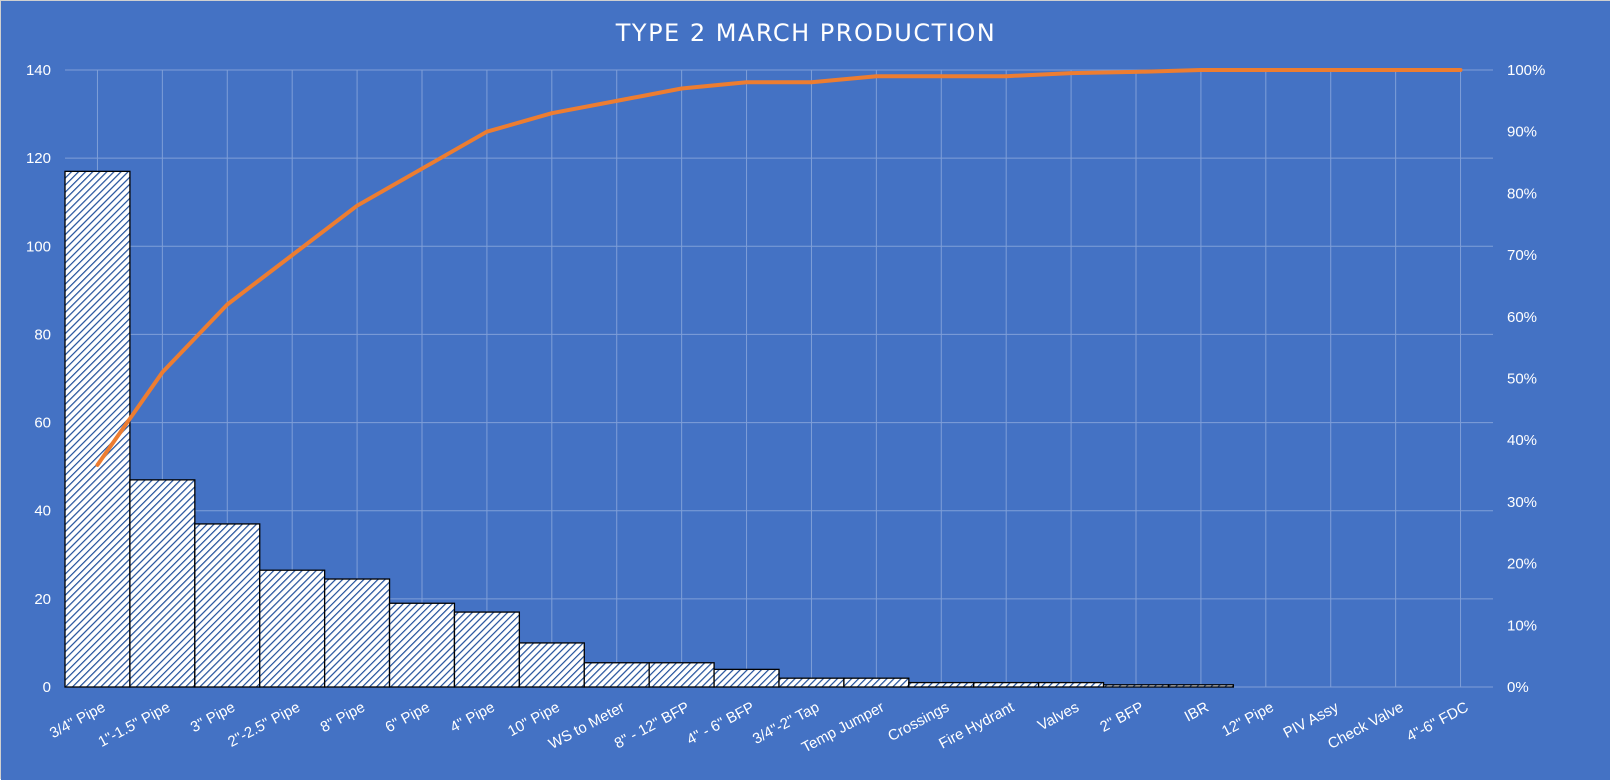 The width and height of the screenshot is (1610, 780). Describe the element at coordinates (1522, 564) in the screenshot. I see `y2-tick-label: 20%` at that location.